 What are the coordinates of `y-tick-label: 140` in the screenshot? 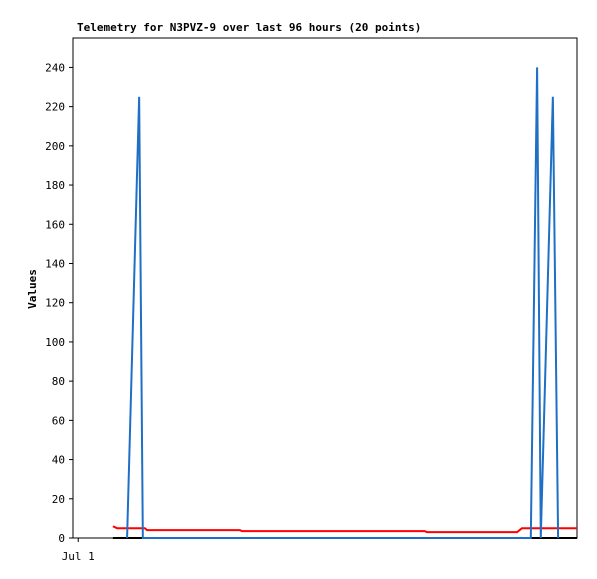 It's located at (55, 263).